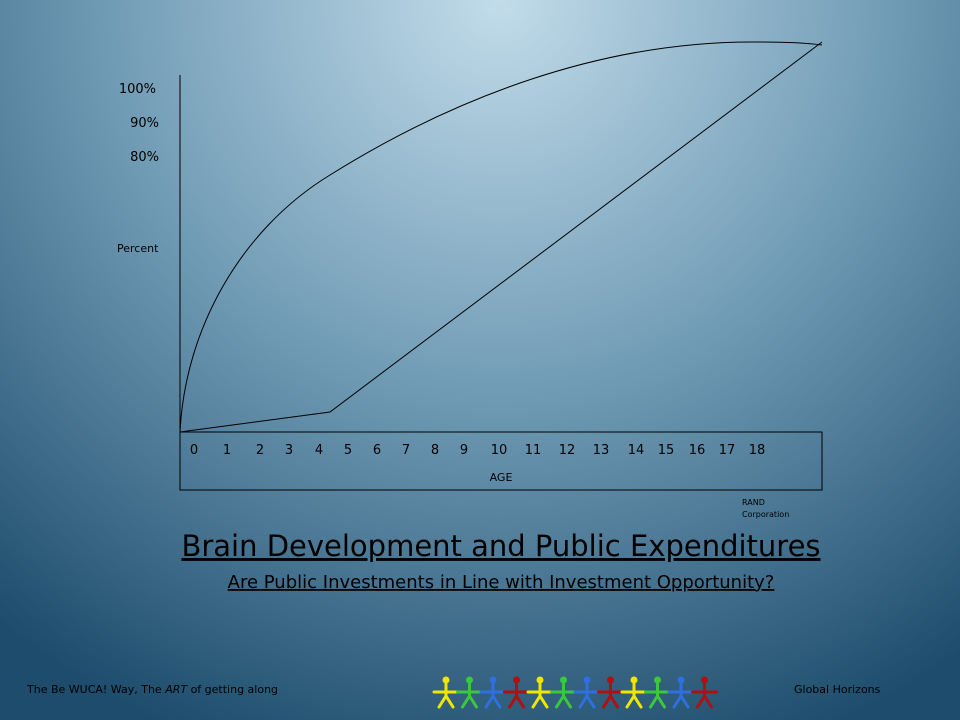  What do you see at coordinates (636, 450) in the screenshot?
I see `x-label: 14` at bounding box center [636, 450].